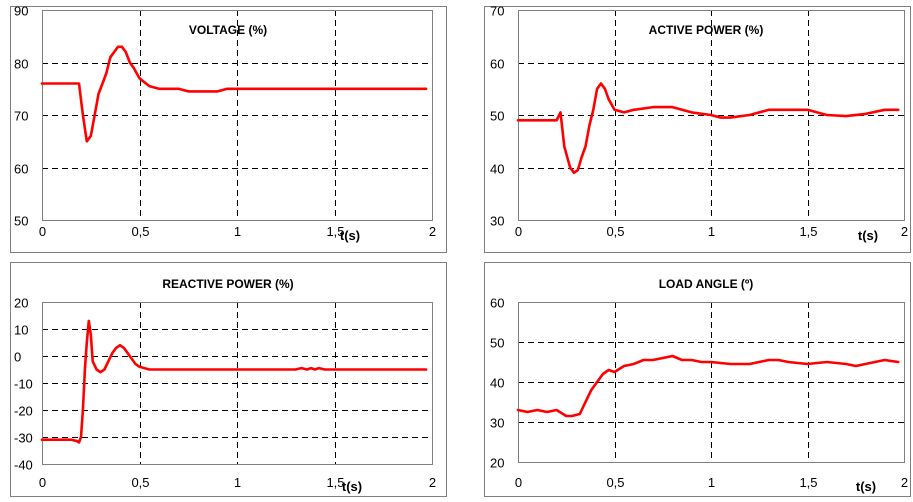 Image resolution: width=913 pixels, height=502 pixels. What do you see at coordinates (140, 482) in the screenshot?
I see `chart-3-xtick-label: 0,5` at bounding box center [140, 482].